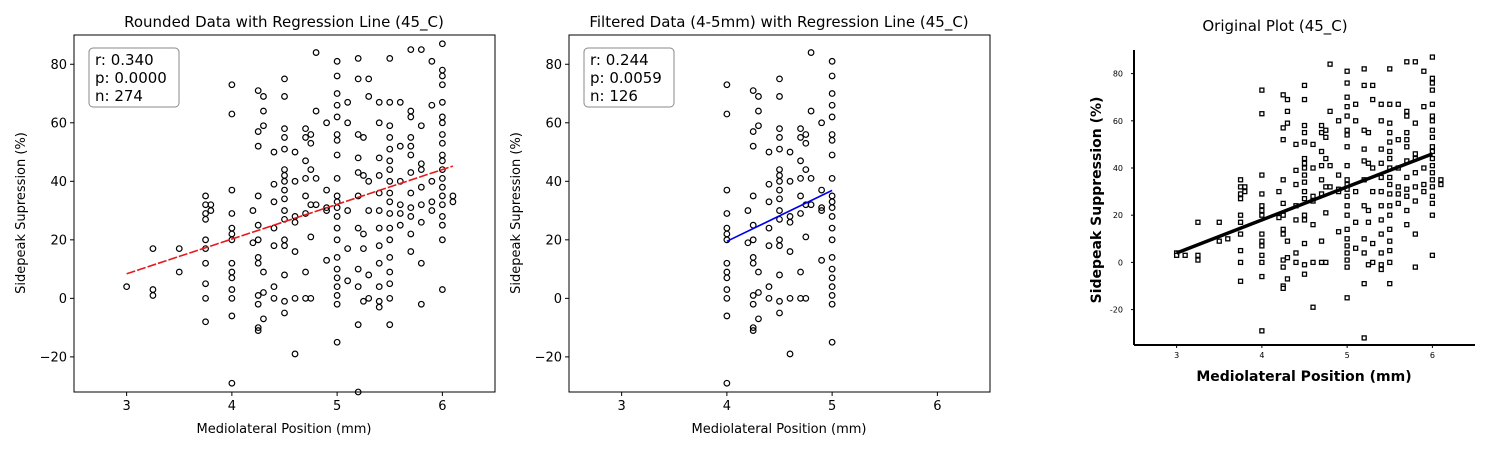 The image size is (1500, 450). I want to click on stat-r: r: 0.340, so click(124, 60).